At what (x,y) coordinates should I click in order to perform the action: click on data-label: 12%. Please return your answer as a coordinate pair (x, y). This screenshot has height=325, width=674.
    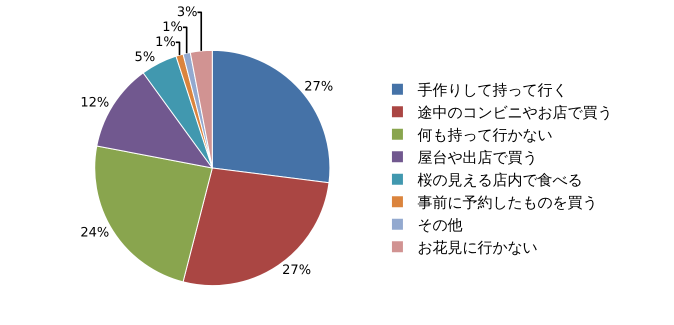
    Looking at the image, I should click on (95, 102).